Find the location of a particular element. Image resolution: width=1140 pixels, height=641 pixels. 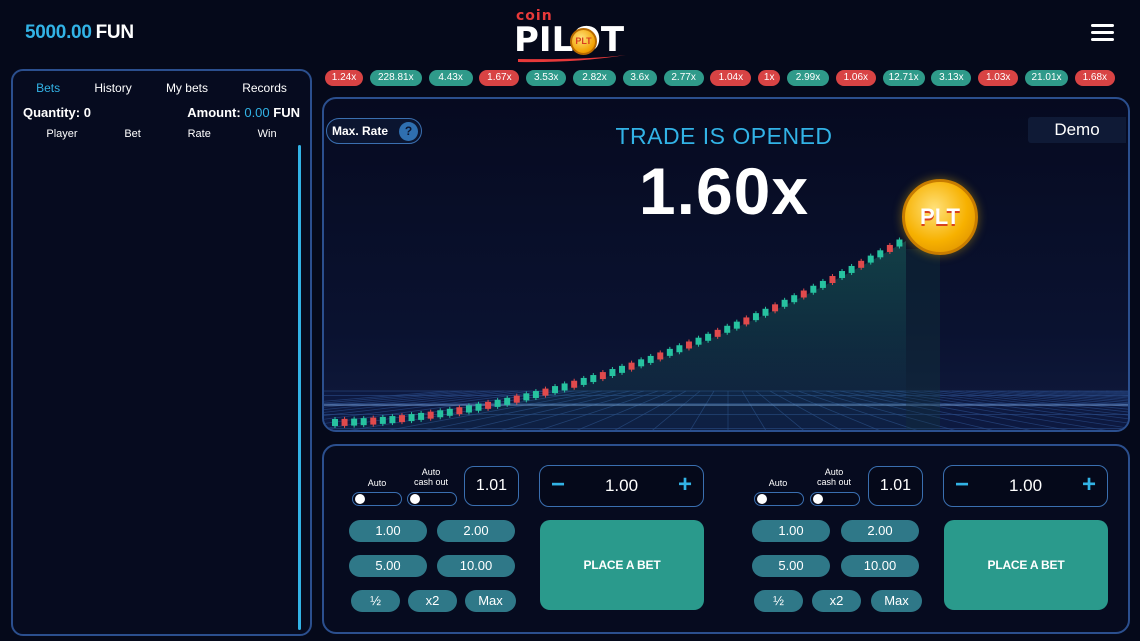

history-chip: 4.43x is located at coordinates (450, 78).